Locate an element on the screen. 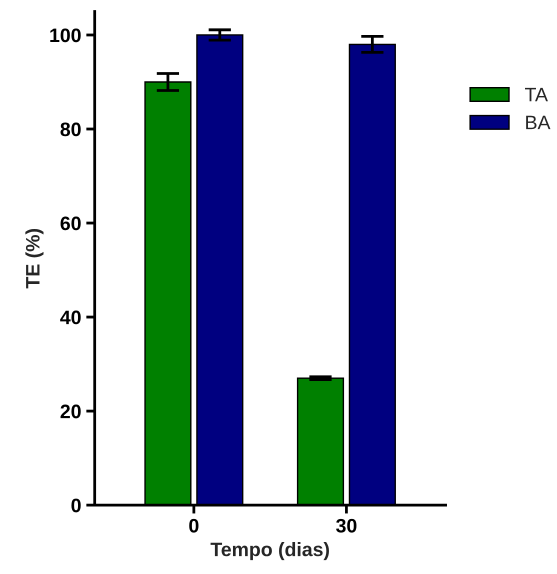 Image resolution: width=557 pixels, height=574 pixels. x-axis-title: Tempo (dias) is located at coordinates (269, 551).